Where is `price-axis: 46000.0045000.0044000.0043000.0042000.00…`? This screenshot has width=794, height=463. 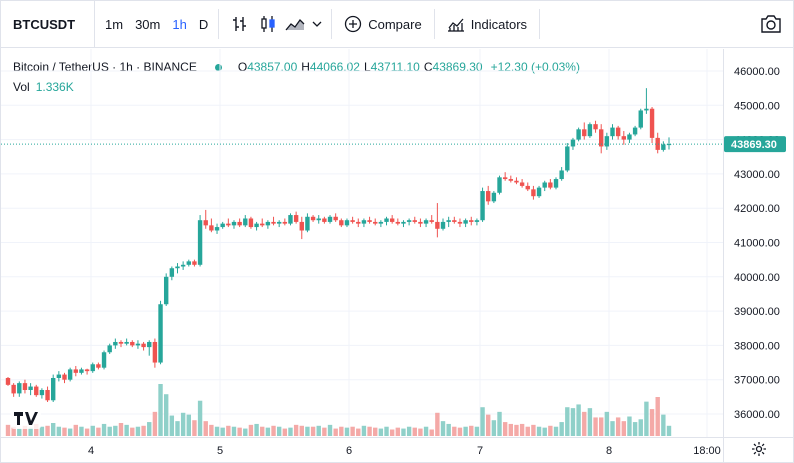
price-axis: 46000.0045000.0044000.0043000.0042000.00… is located at coordinates (757, 243).